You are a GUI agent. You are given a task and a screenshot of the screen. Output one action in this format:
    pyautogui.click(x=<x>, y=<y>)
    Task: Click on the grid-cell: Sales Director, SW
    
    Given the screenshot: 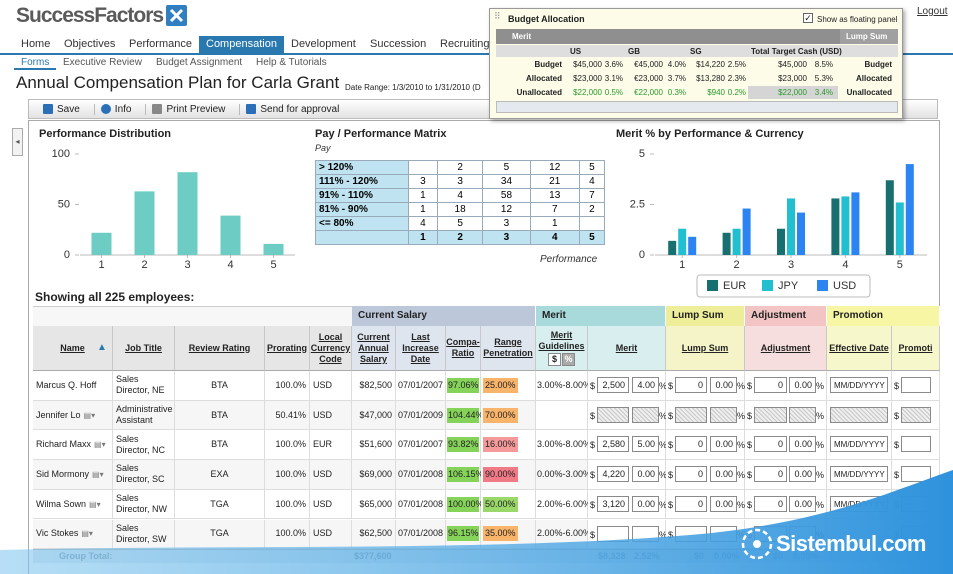 What is the action you would take?
    pyautogui.click(x=144, y=534)
    